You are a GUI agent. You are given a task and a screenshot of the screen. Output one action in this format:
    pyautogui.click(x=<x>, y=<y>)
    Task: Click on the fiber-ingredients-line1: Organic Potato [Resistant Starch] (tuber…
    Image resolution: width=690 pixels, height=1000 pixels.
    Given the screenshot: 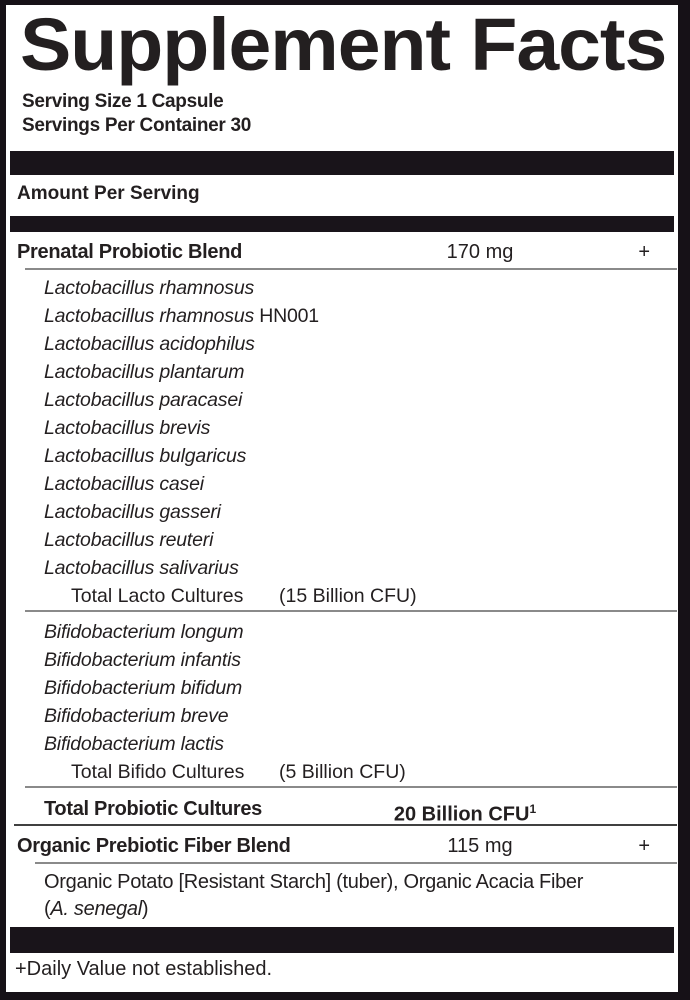 What is the action you would take?
    pyautogui.click(x=314, y=882)
    